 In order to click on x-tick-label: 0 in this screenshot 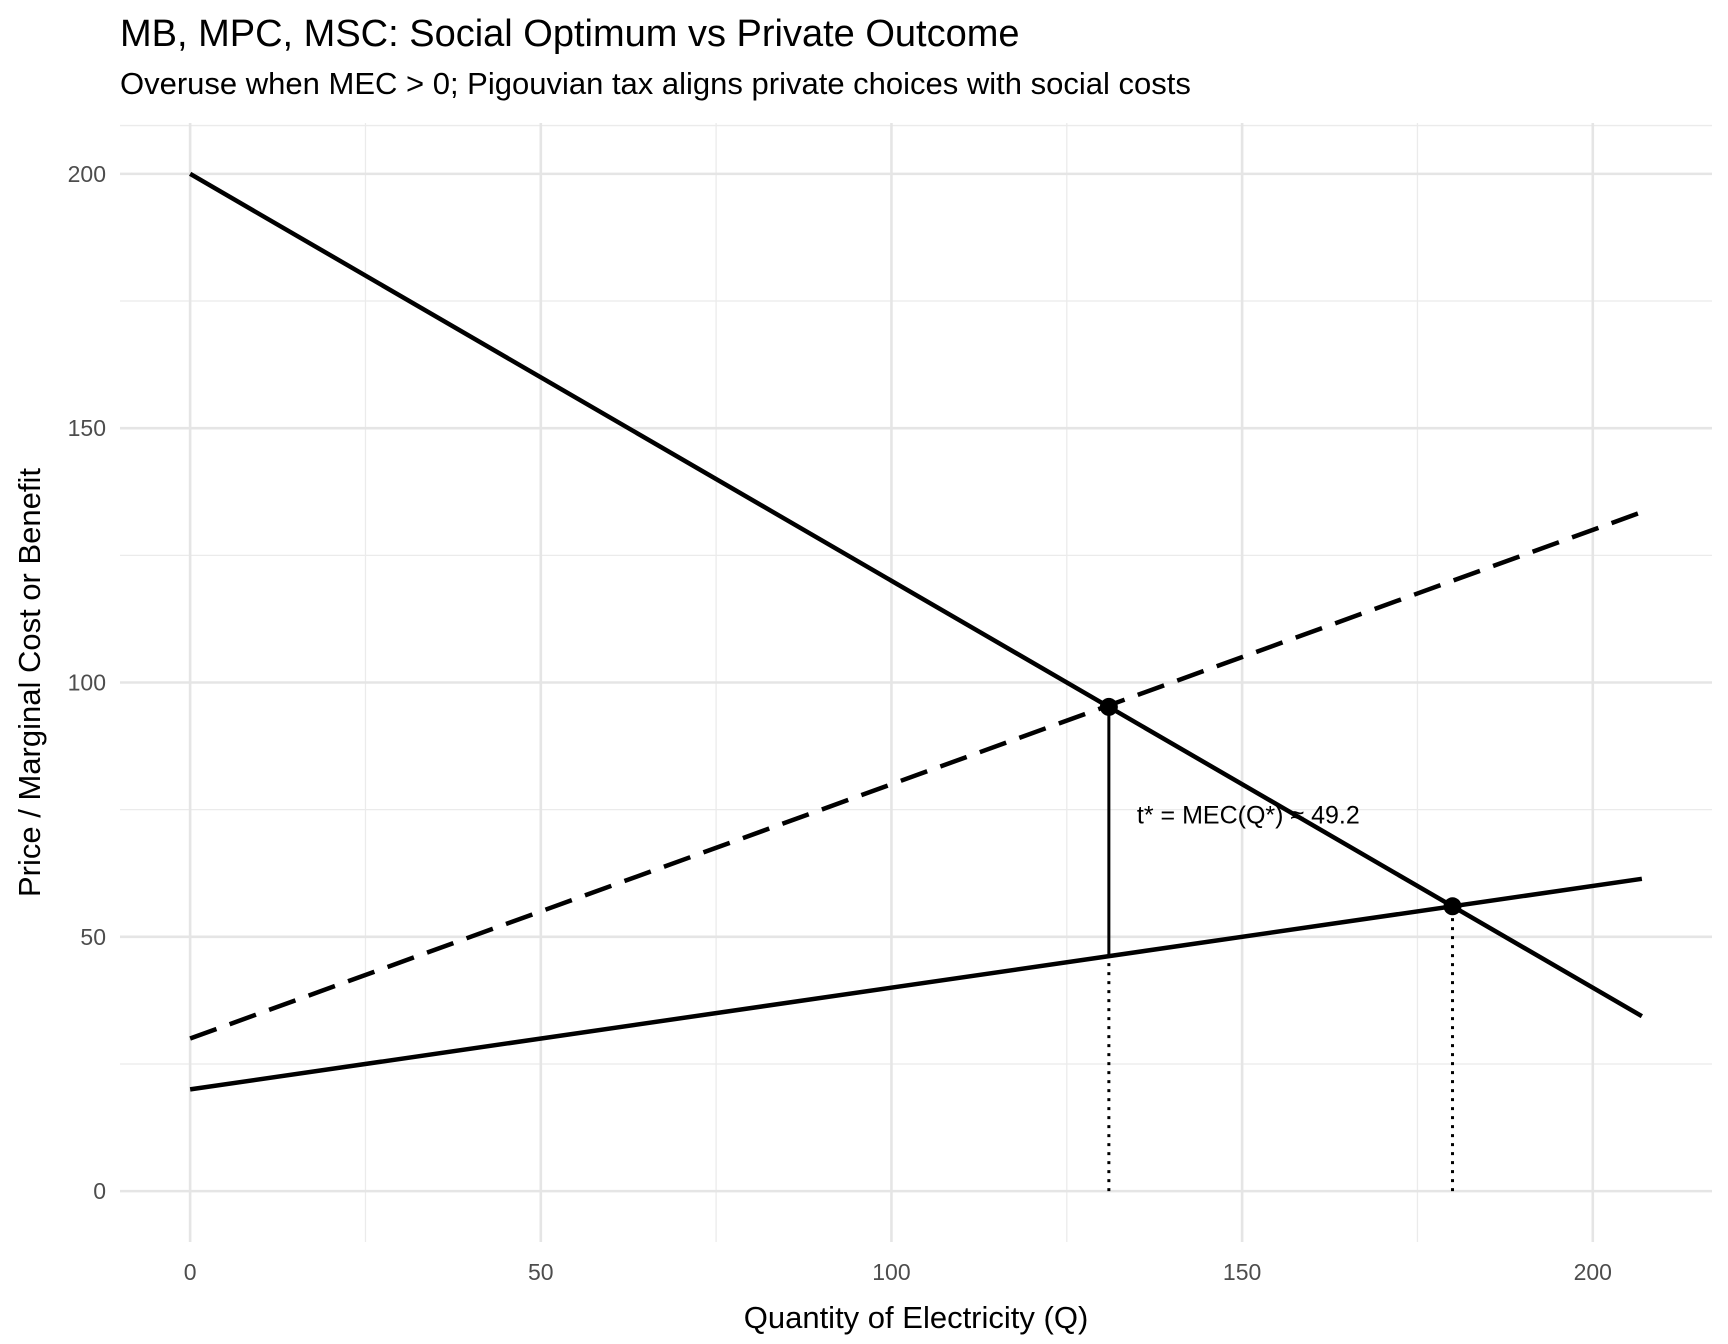, I will do `click(190, 1272)`.